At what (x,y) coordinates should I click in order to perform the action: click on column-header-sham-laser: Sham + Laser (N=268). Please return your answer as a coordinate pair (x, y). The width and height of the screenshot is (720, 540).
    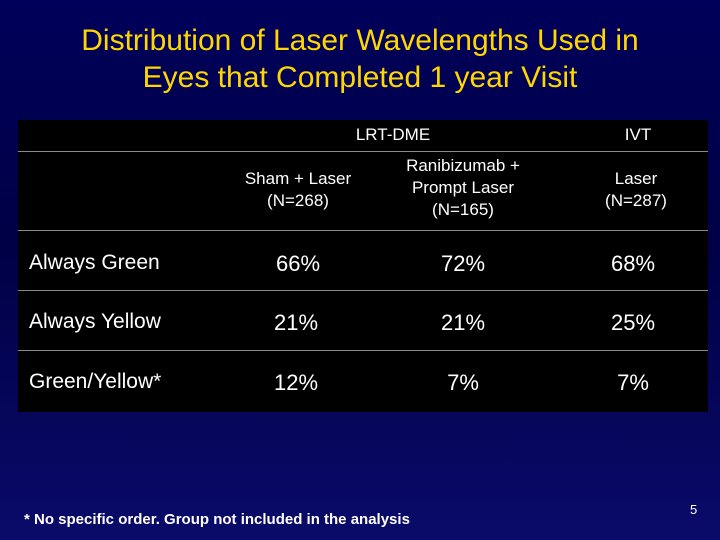
    Looking at the image, I should click on (298, 190).